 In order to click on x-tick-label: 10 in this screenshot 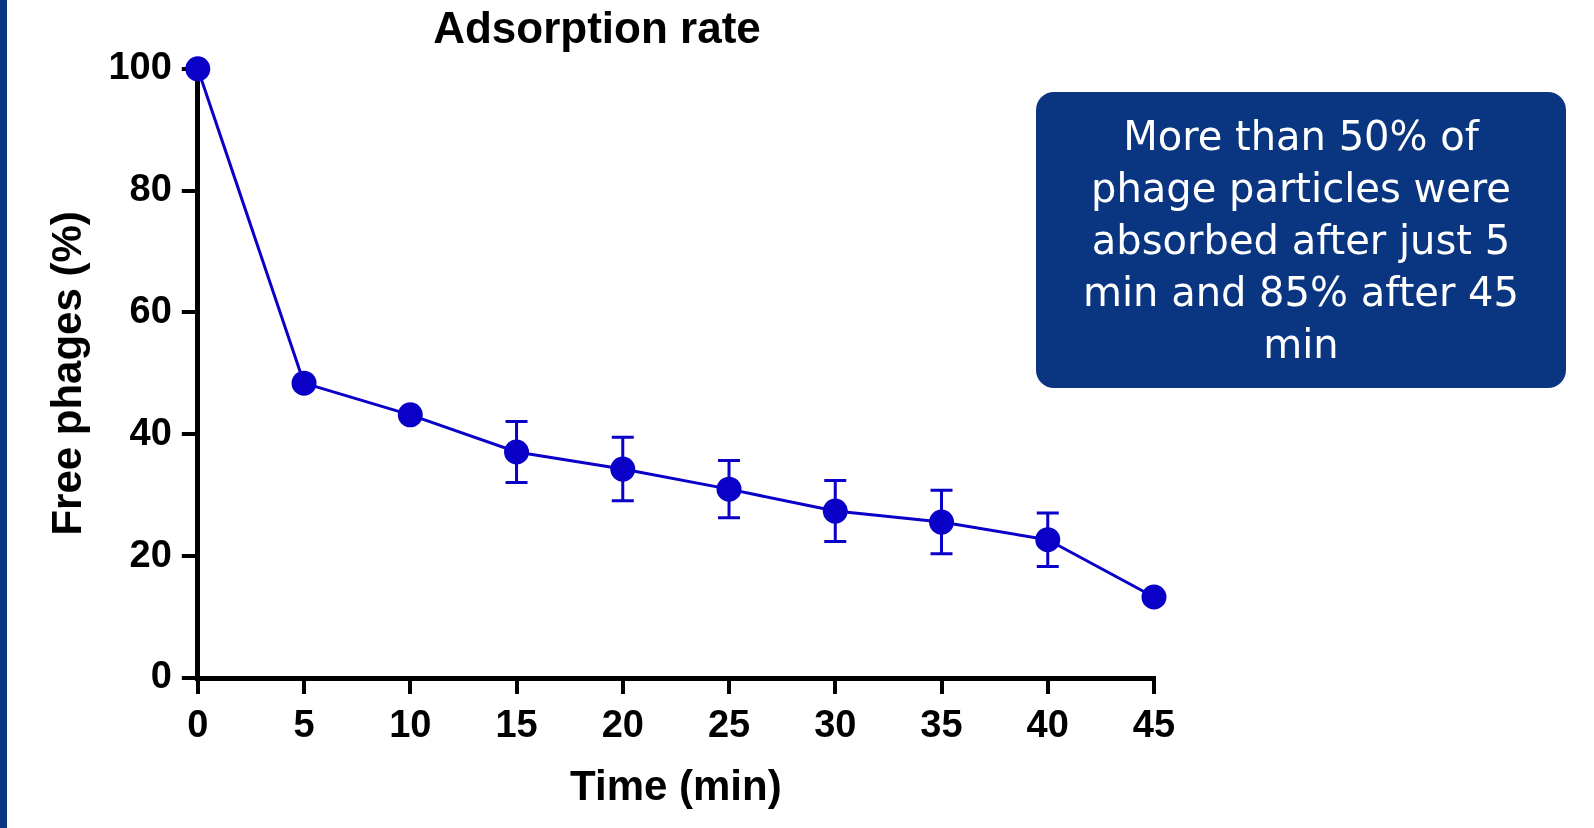, I will do `click(410, 724)`.